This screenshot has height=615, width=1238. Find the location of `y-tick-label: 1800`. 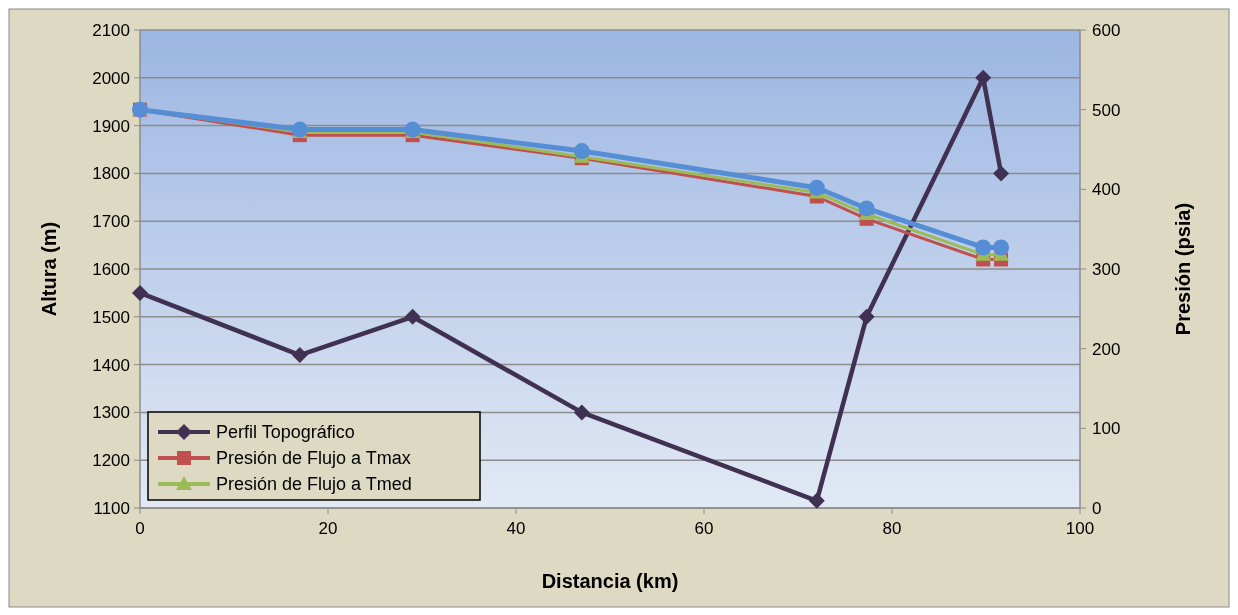

y-tick-label: 1800 is located at coordinates (111, 174).